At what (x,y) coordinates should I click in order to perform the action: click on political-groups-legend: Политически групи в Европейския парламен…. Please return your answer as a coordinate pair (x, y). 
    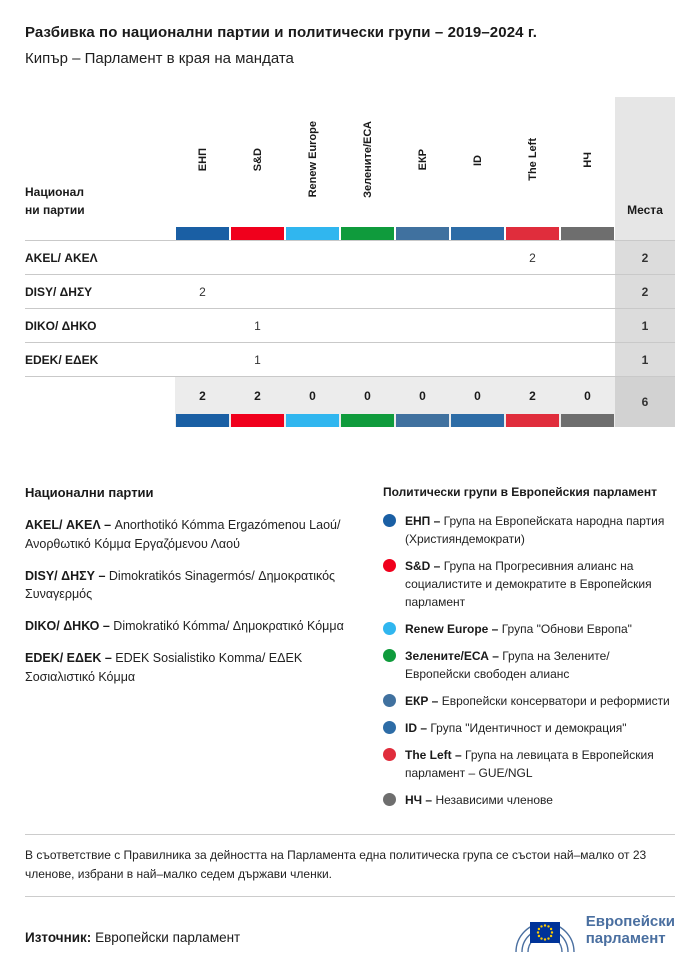
    Looking at the image, I should click on (529, 651).